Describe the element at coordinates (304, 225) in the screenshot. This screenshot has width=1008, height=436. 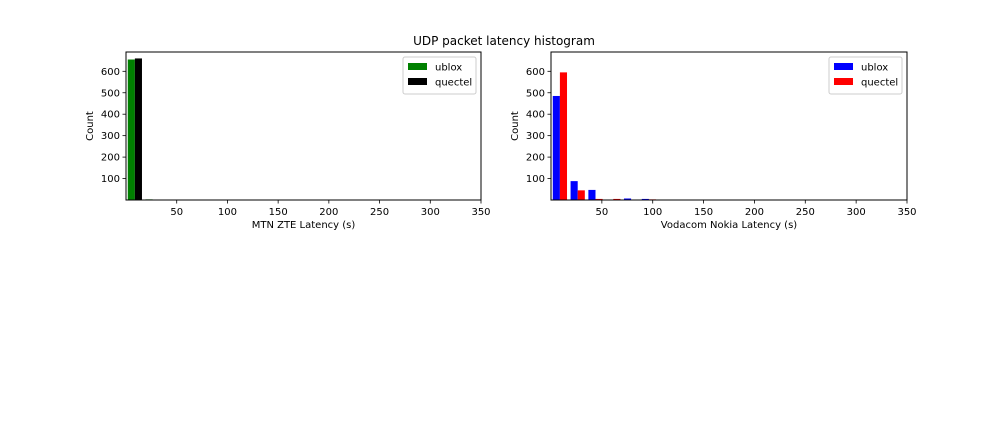
I see `x-axis-label: MTN ZTE Latency (s)` at that location.